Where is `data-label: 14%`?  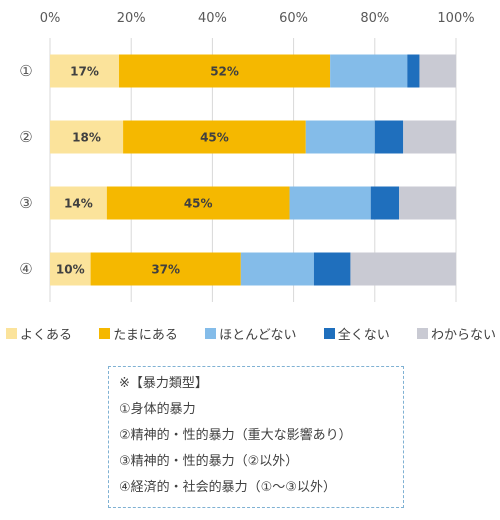 data-label: 14% is located at coordinates (78, 204).